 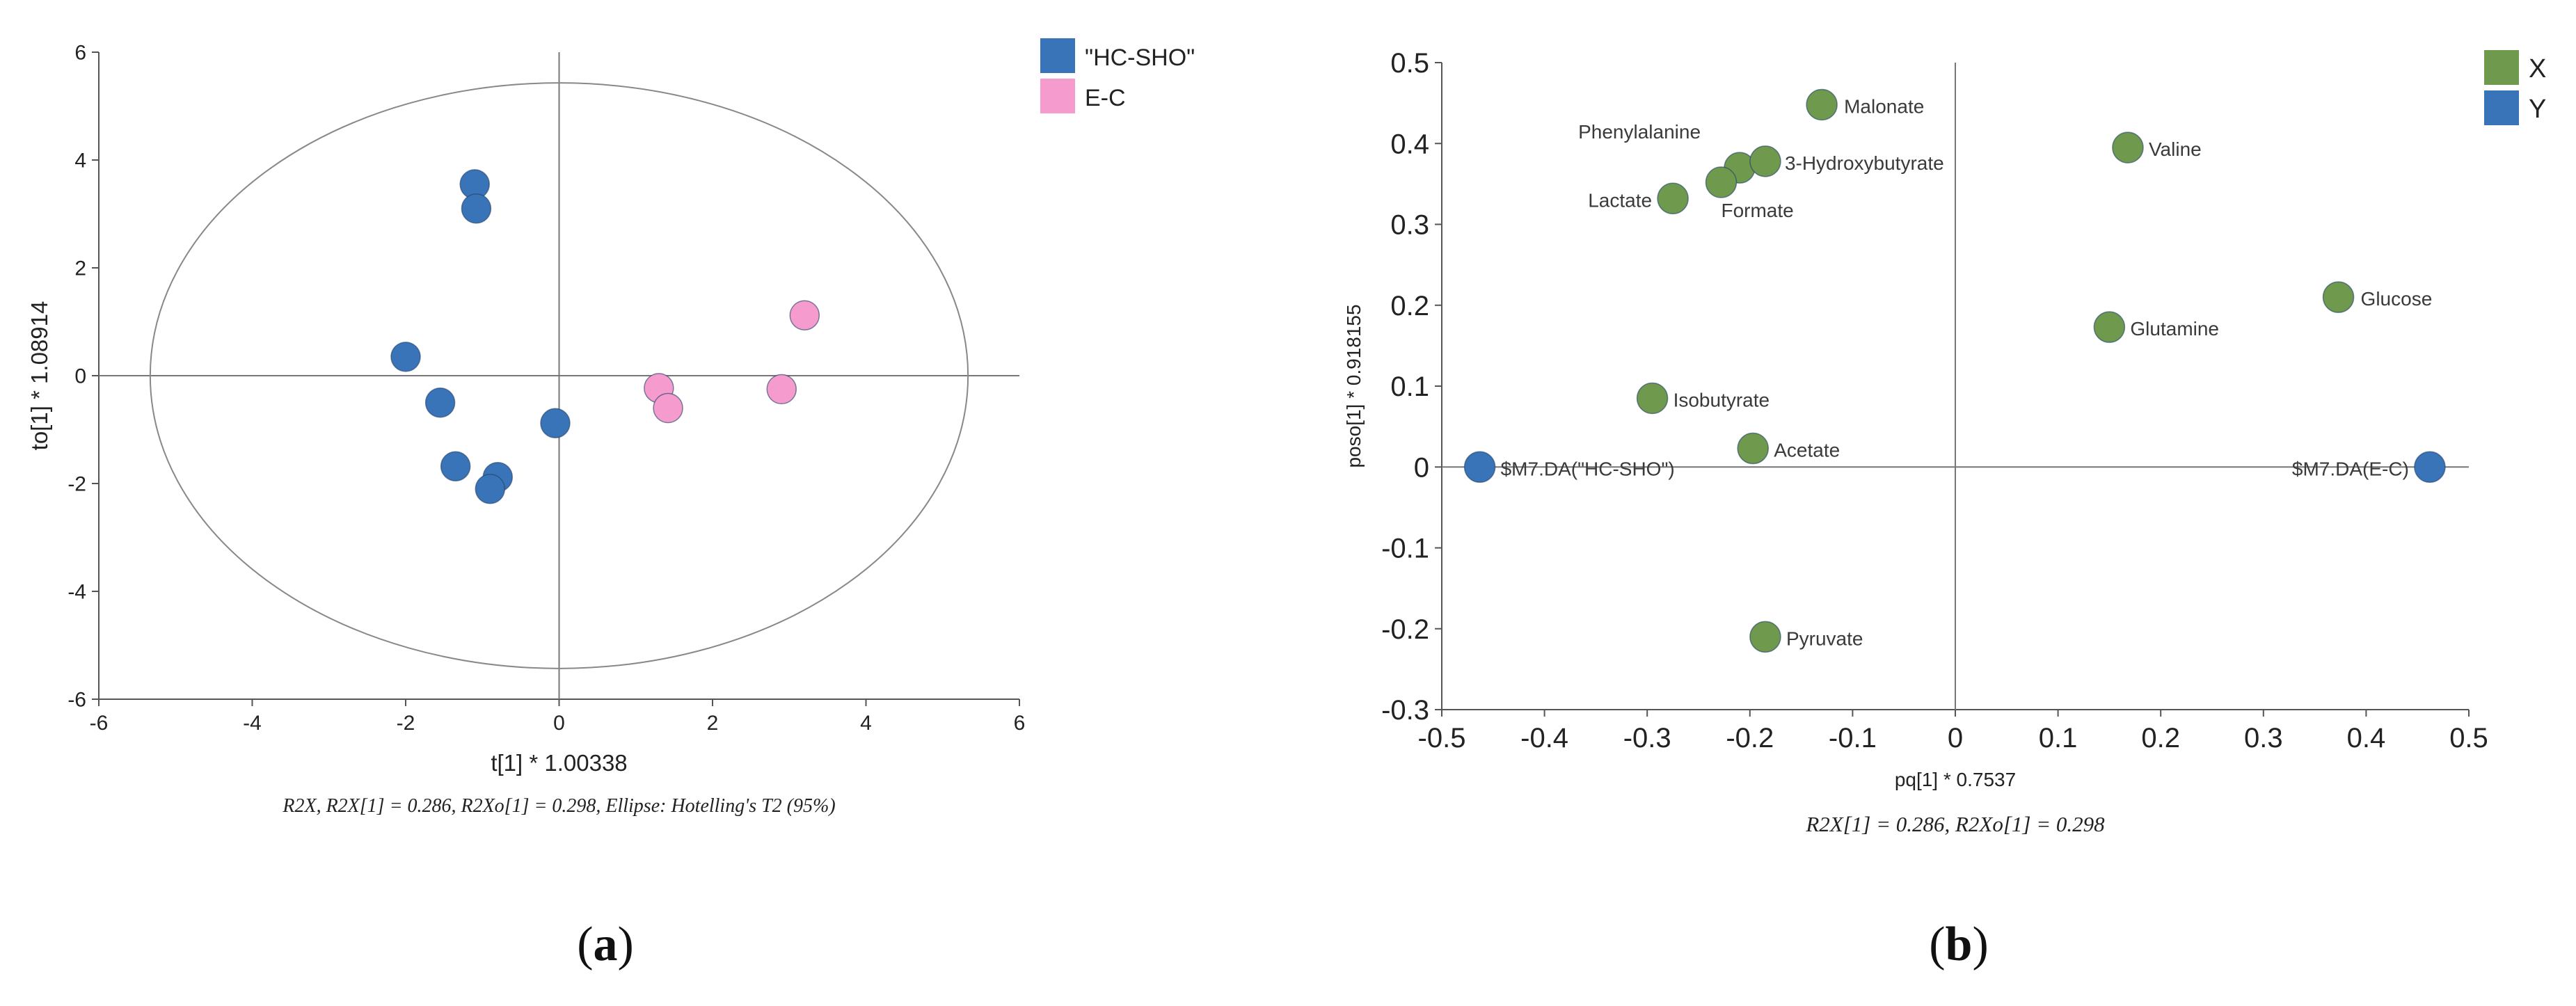 I want to click on x-tick-label: -0.5, so click(x=1442, y=738).